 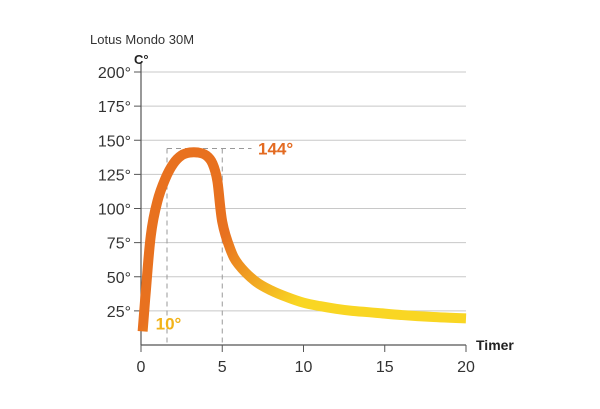 I want to click on x-tick-label: 20, so click(x=466, y=367).